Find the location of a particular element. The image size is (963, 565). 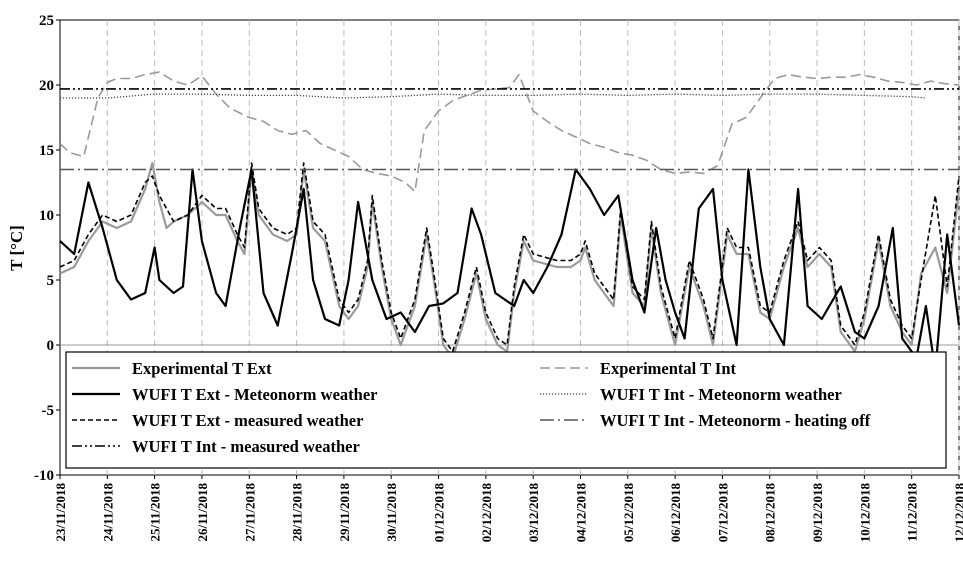

x-tick-label: 12/12/2018 is located at coordinates (957, 513).